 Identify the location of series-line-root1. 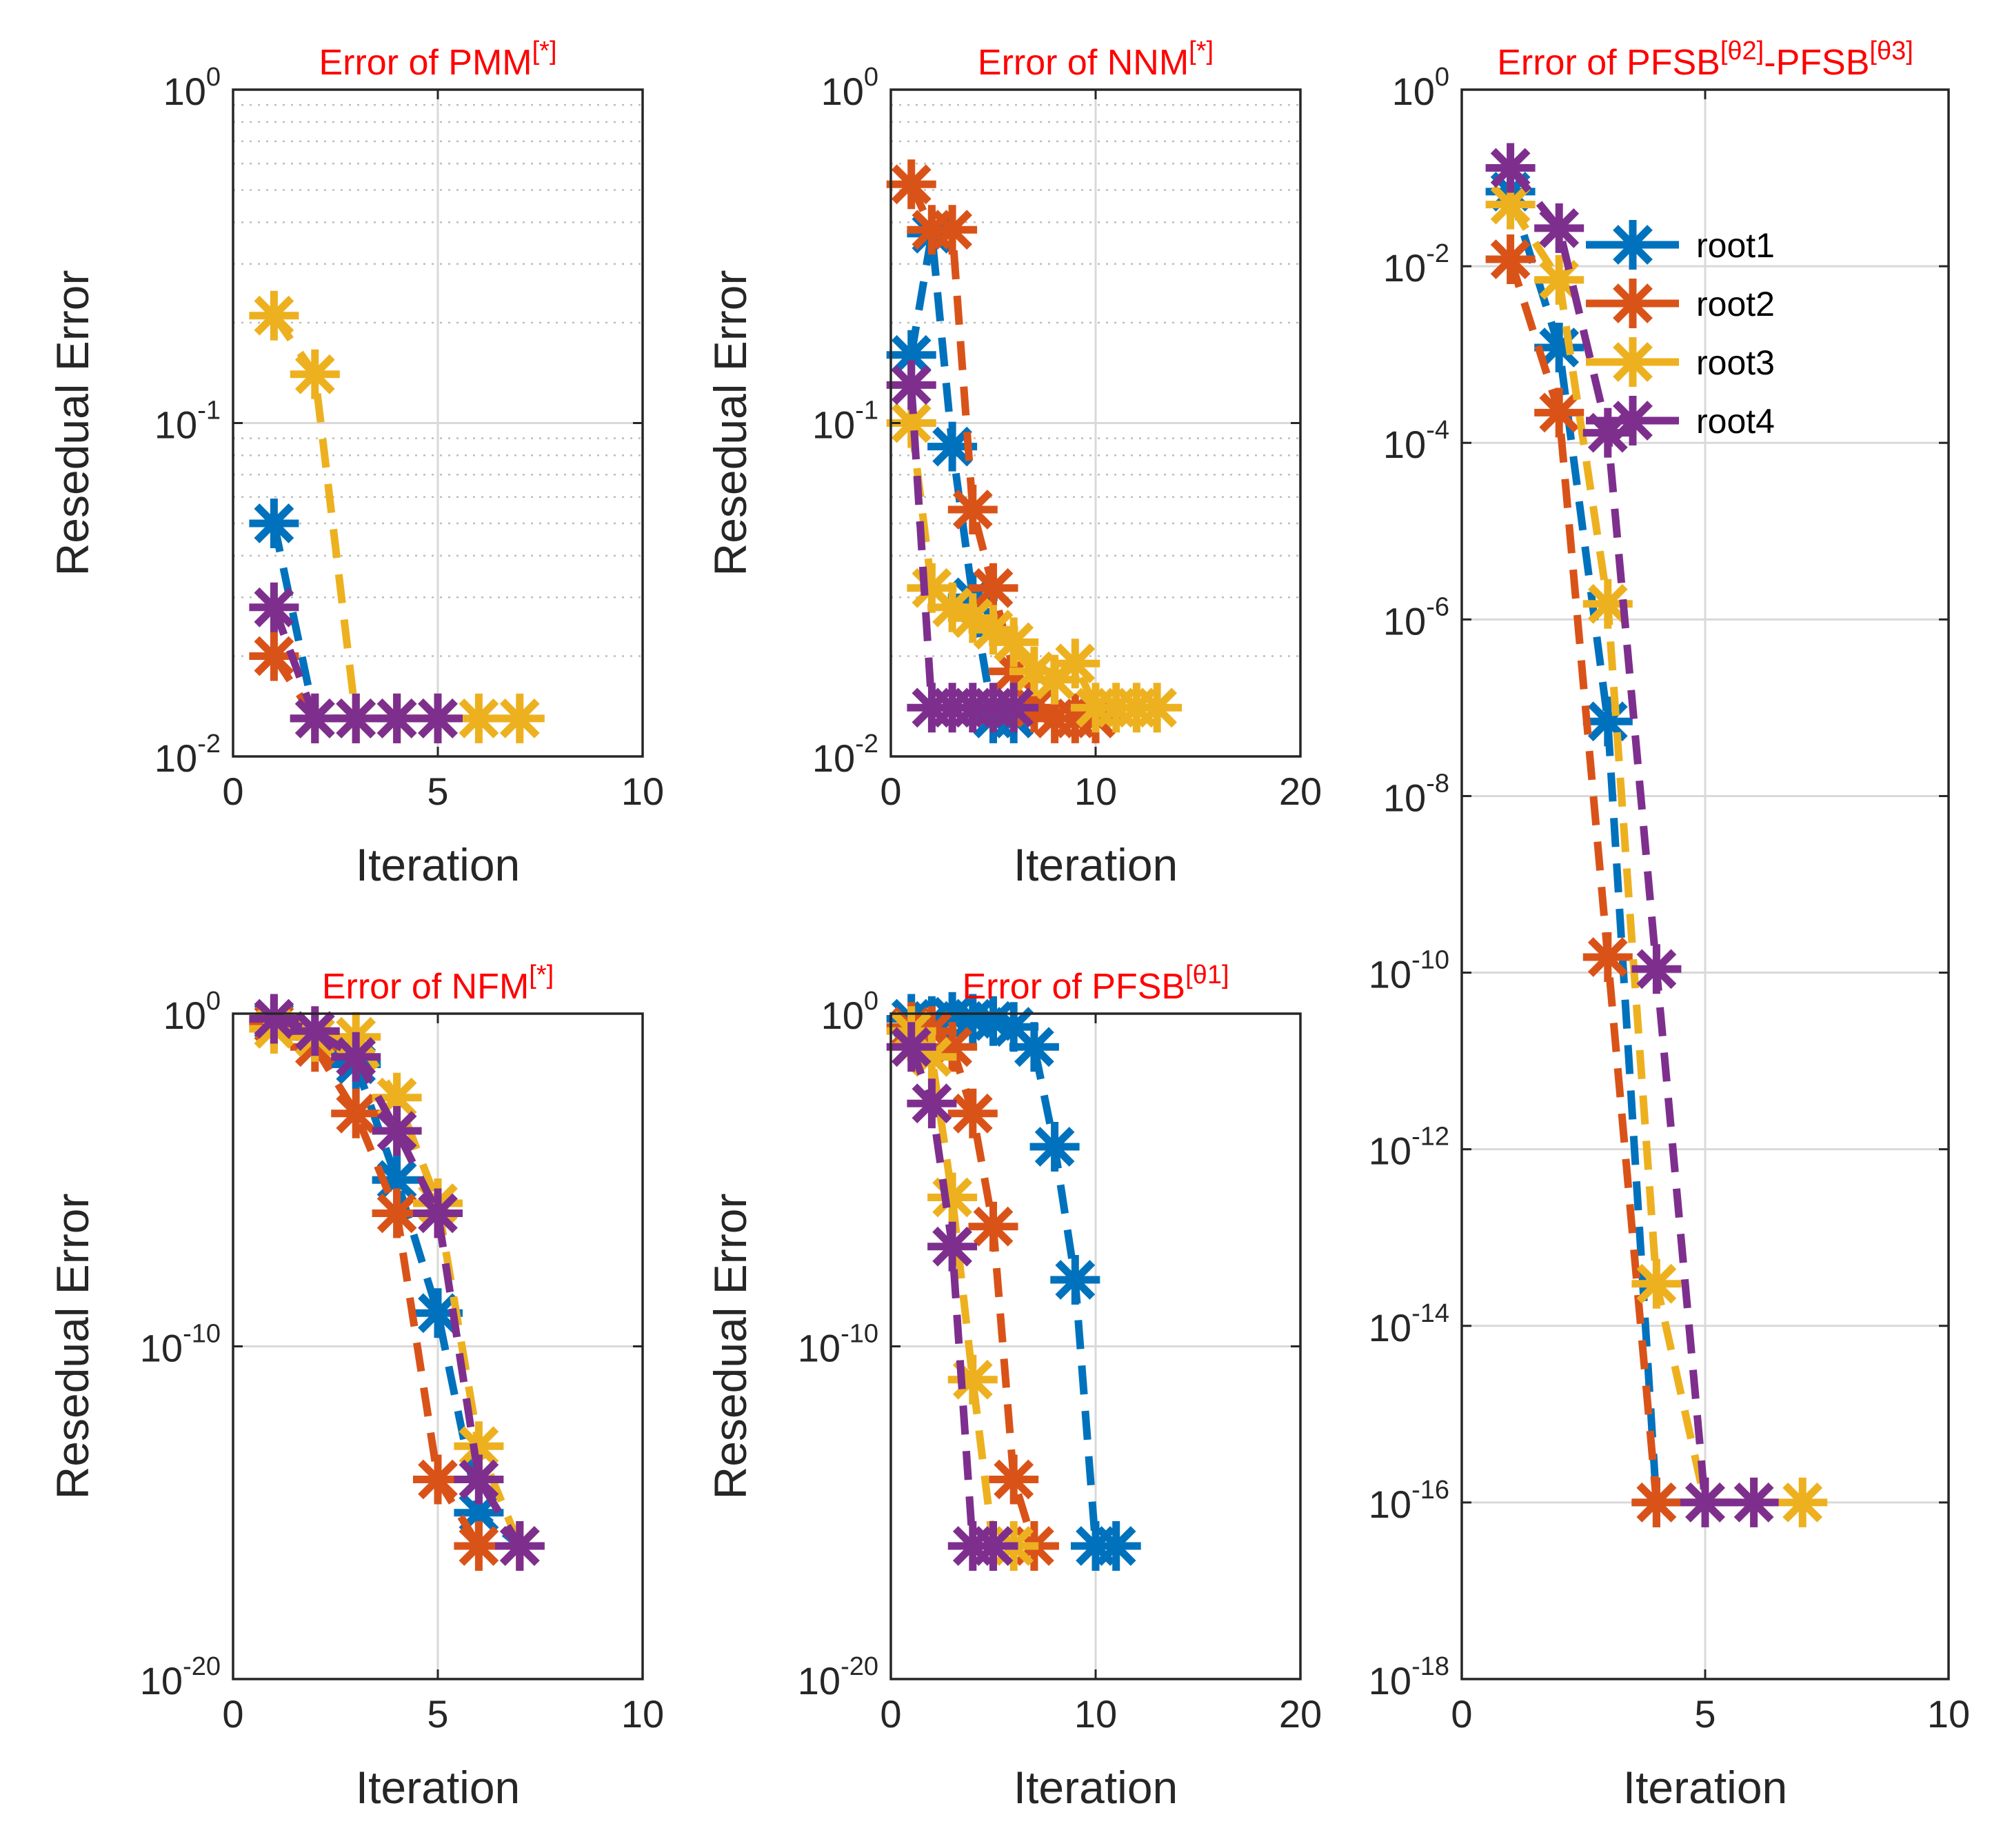
(1606, 849).